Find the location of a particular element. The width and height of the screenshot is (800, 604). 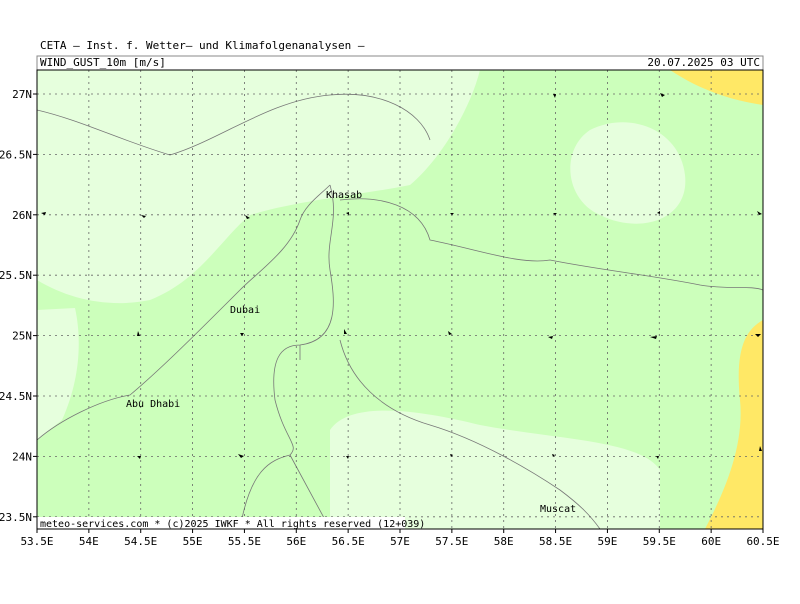

x-tick-label: 55.5E is located at coordinates (244, 541).